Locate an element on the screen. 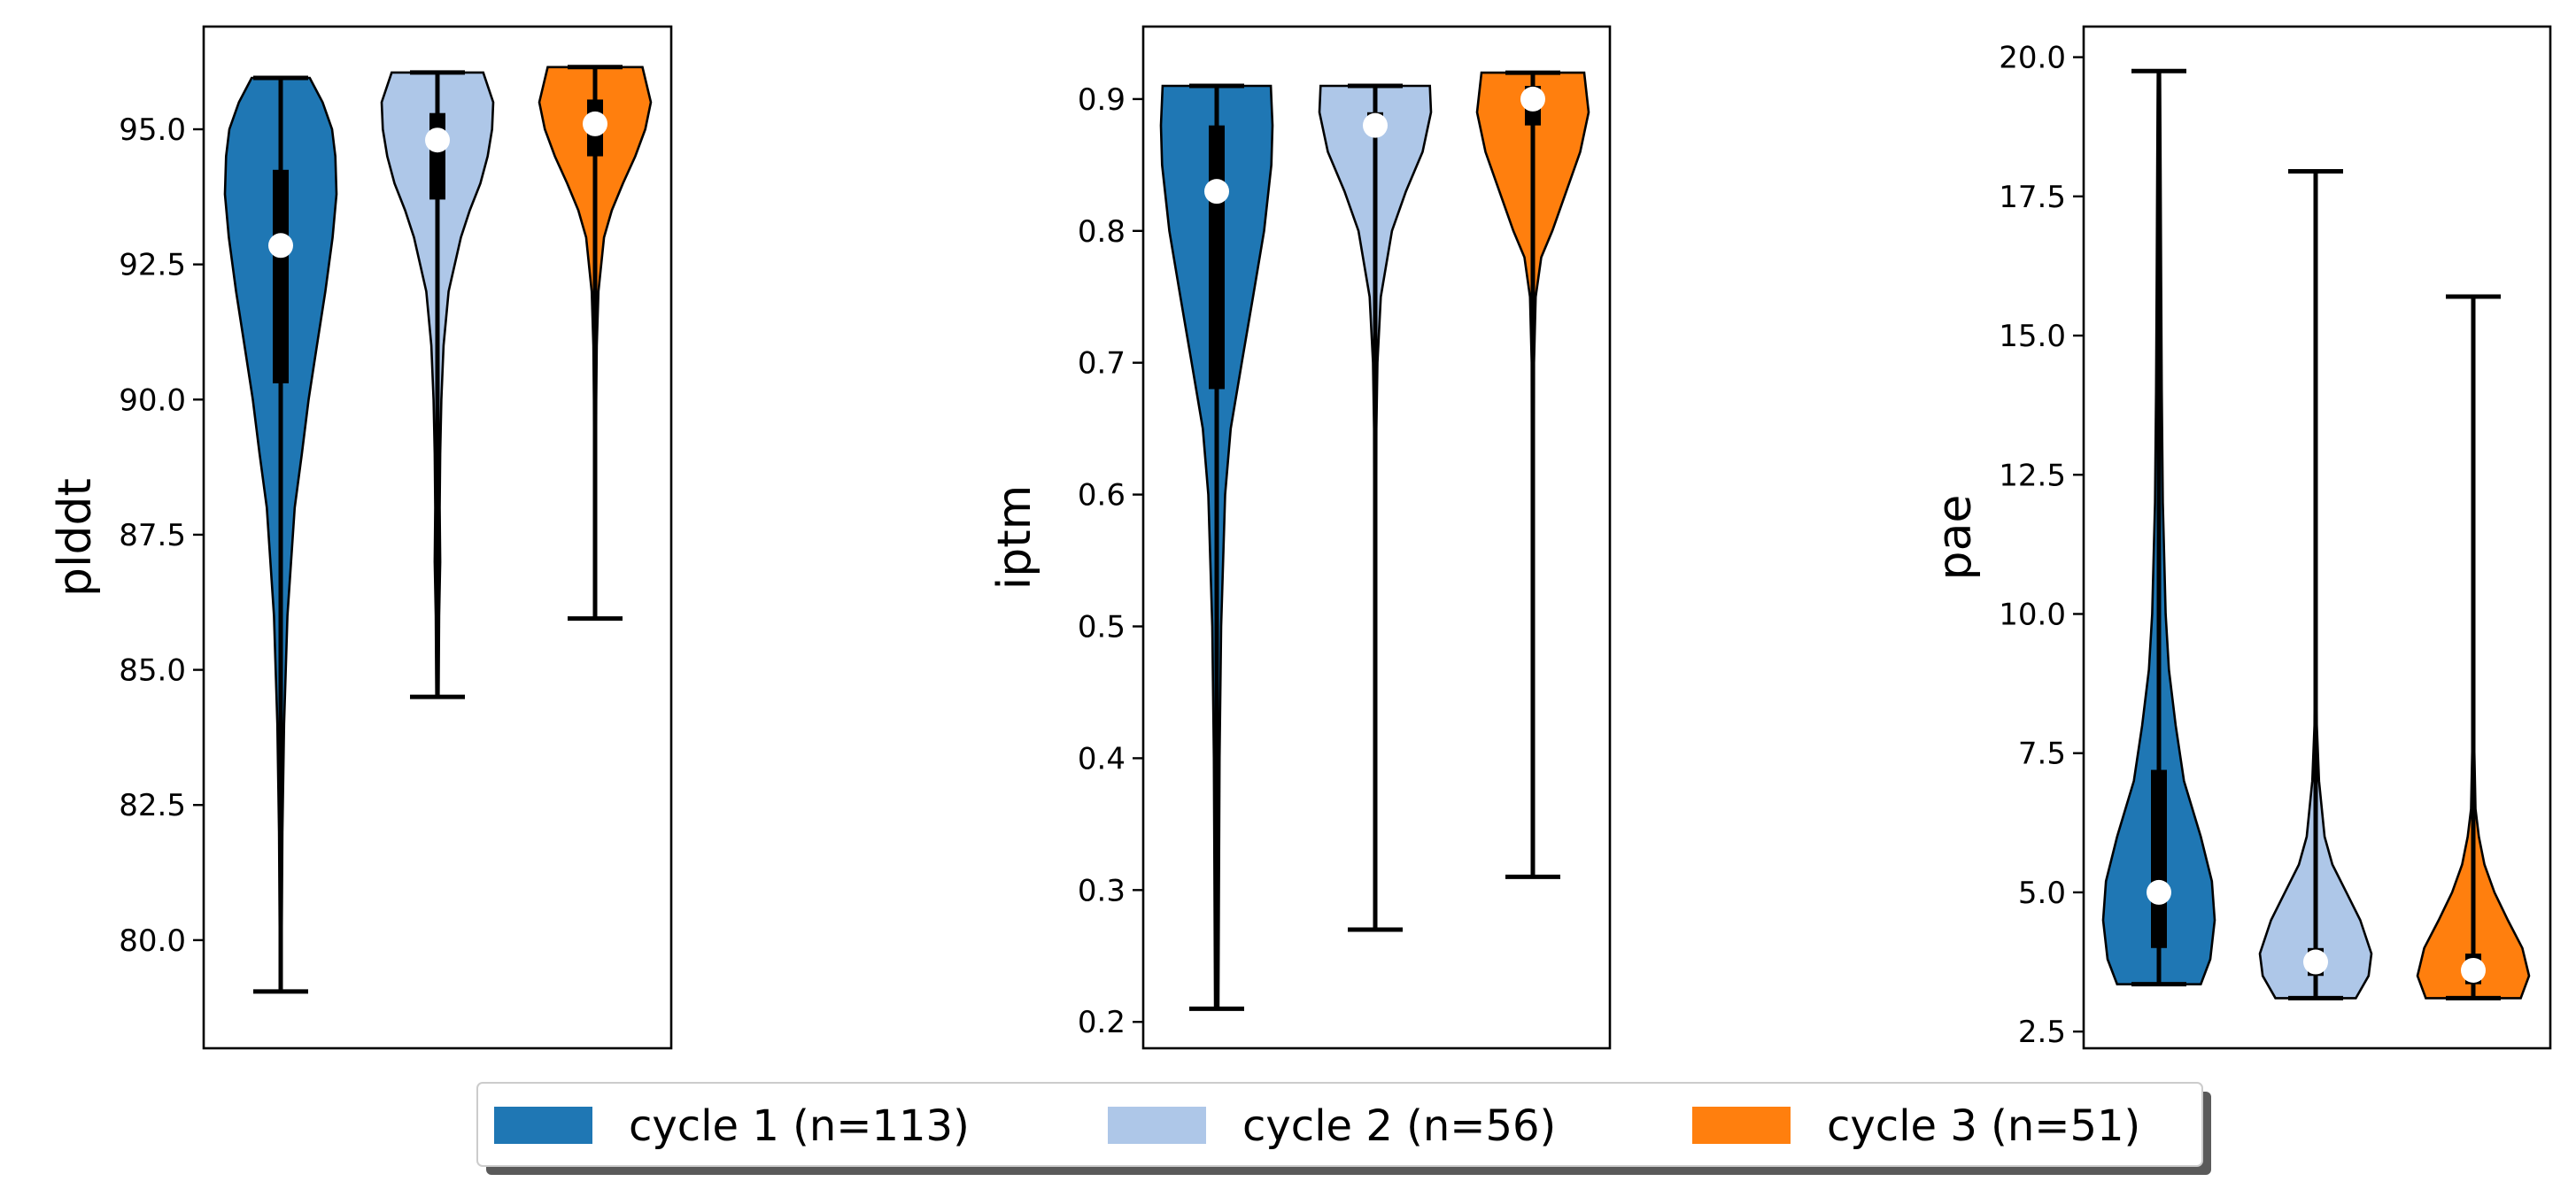 Image resolution: width=2576 pixels, height=1197 pixels. ytick-label-iptm-7: 0.9 is located at coordinates (1102, 100).